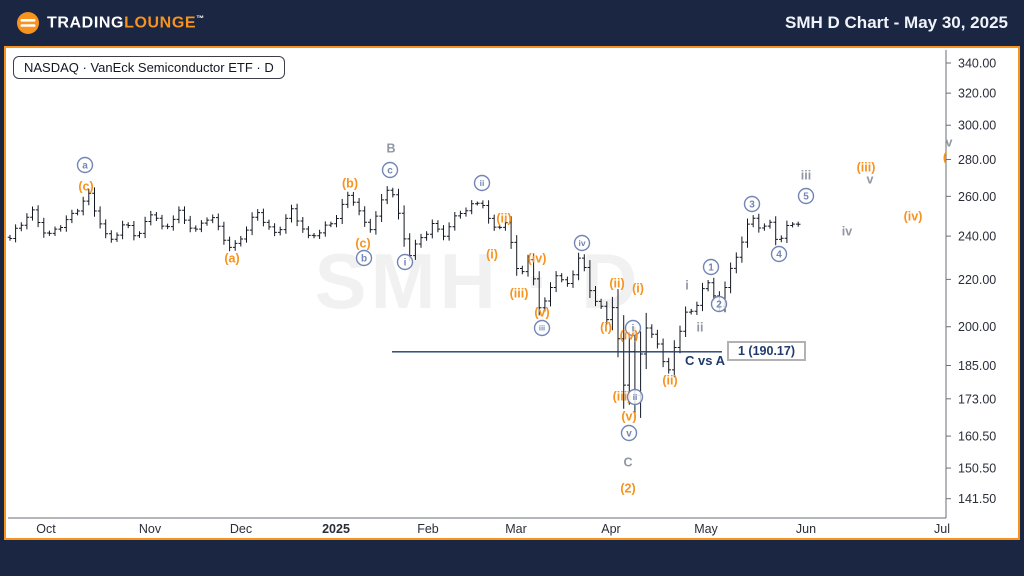  Describe the element at coordinates (806, 529) in the screenshot. I see `x-tick-label: Jun` at that location.